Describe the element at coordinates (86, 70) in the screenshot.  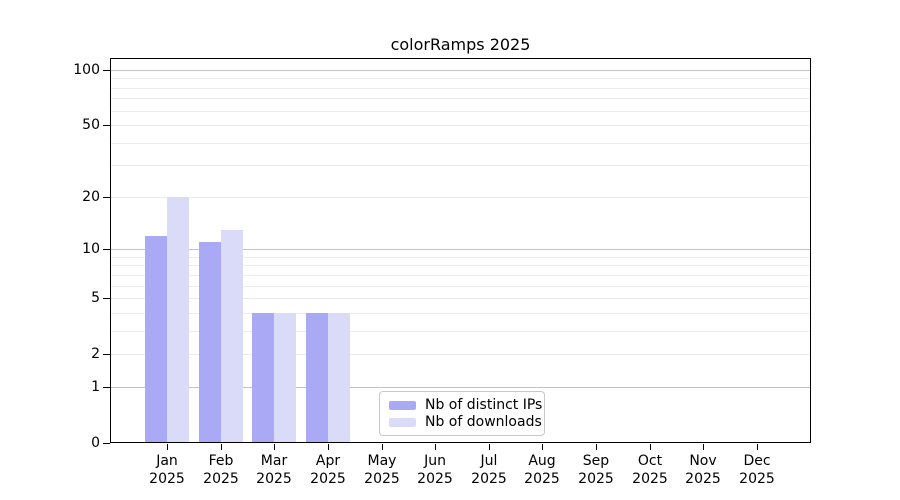
I see `y-tick-label: 100` at that location.